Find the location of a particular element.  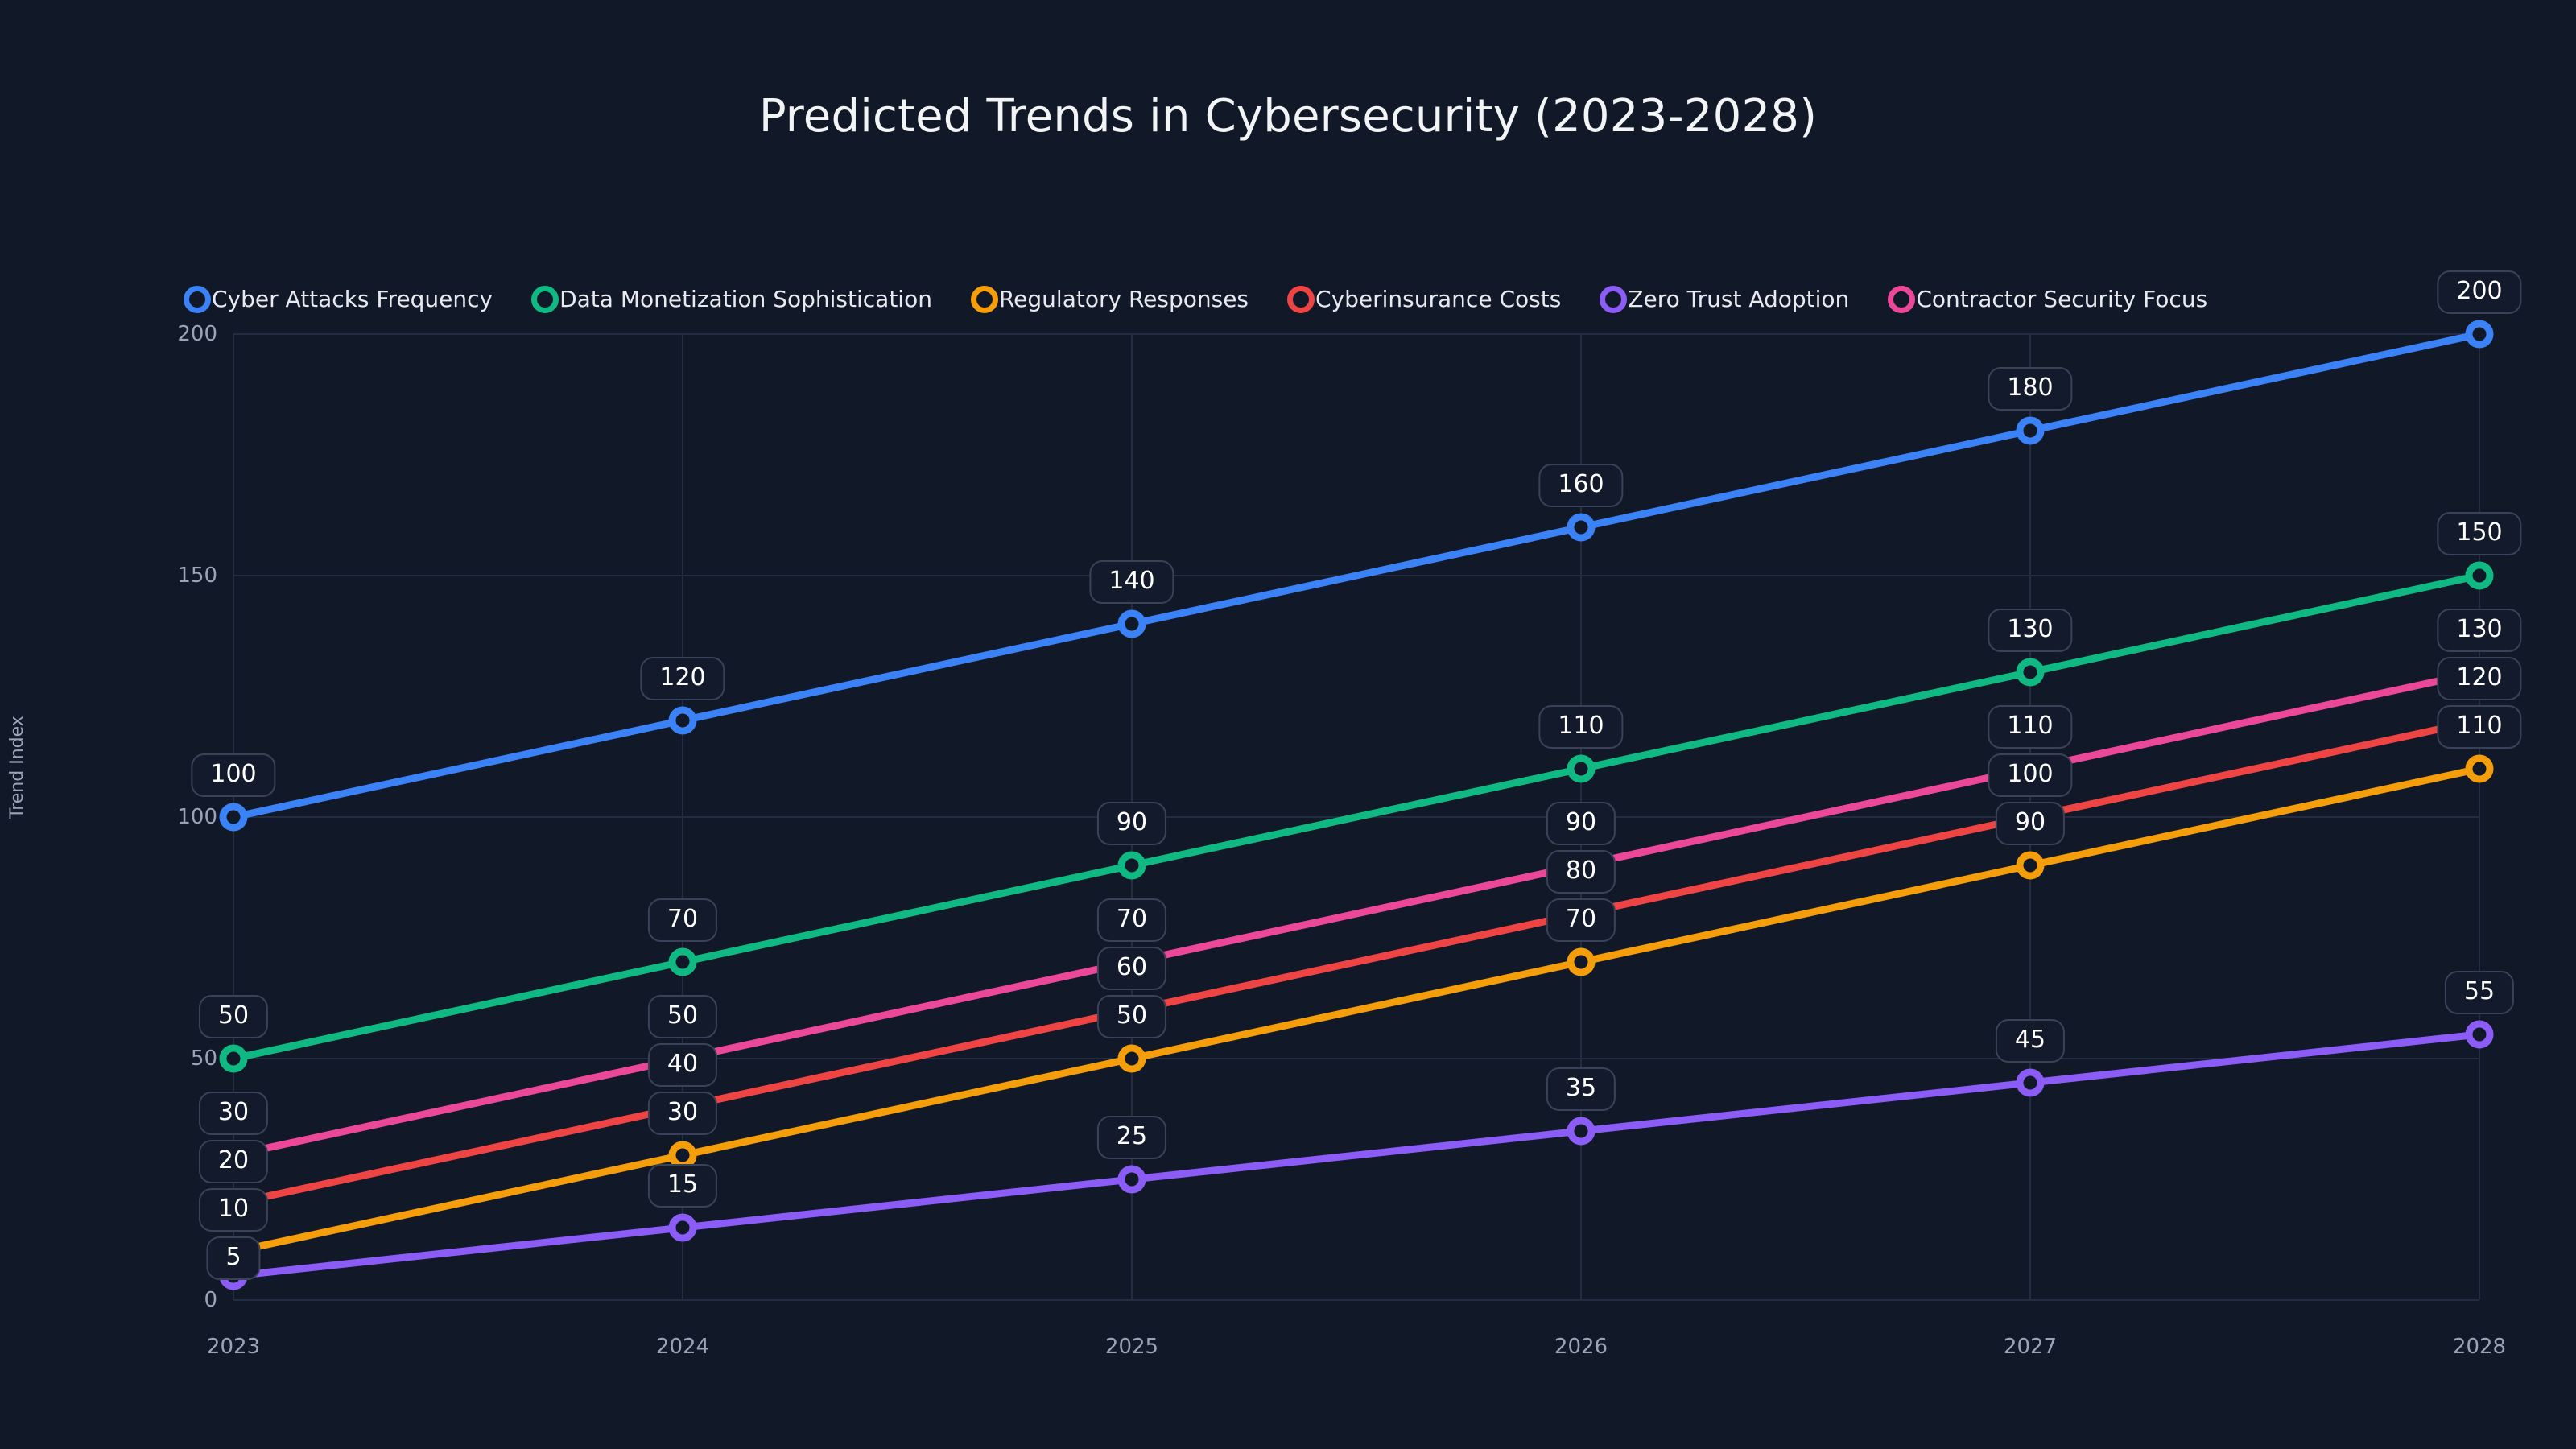

legend-item-3: Cyberinsurance Costs is located at coordinates (1424, 299).